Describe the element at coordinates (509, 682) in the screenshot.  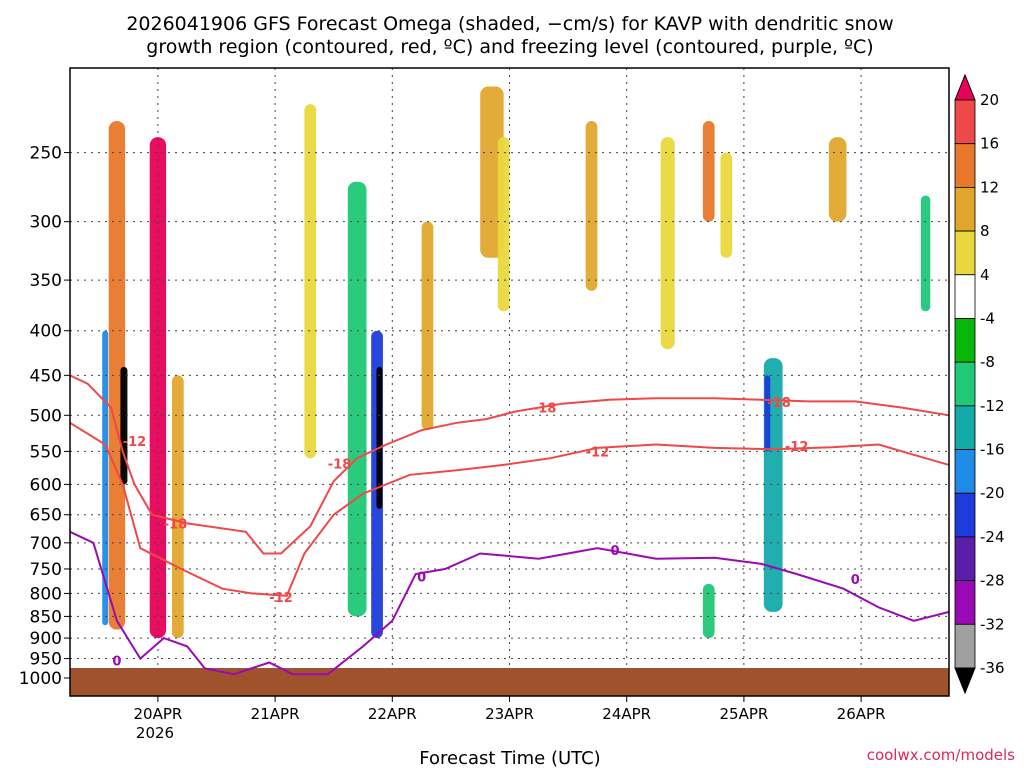
I see `ground-terrain` at that location.